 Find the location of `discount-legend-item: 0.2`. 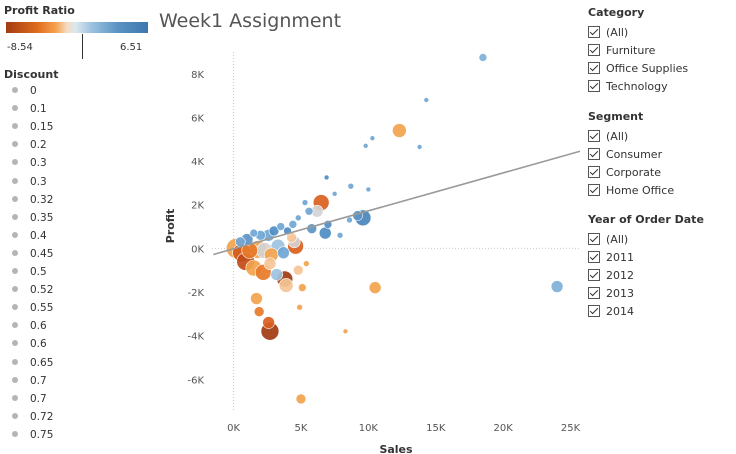

discount-legend-item: 0.2 is located at coordinates (29, 145).